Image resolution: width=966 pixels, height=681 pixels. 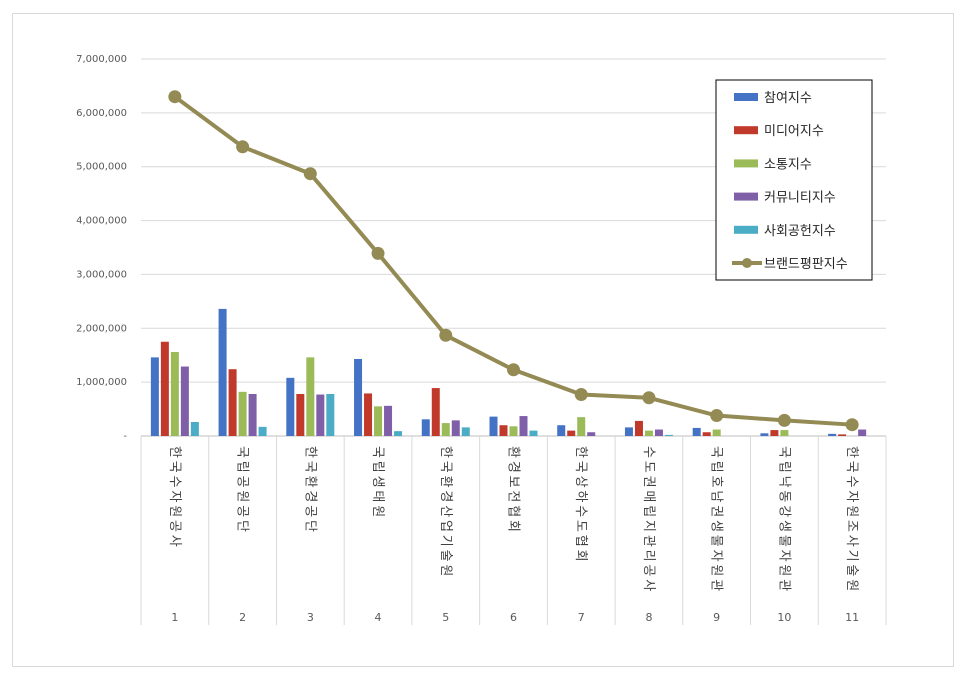 What do you see at coordinates (581, 617) in the screenshot?
I see `category-number: 7` at bounding box center [581, 617].